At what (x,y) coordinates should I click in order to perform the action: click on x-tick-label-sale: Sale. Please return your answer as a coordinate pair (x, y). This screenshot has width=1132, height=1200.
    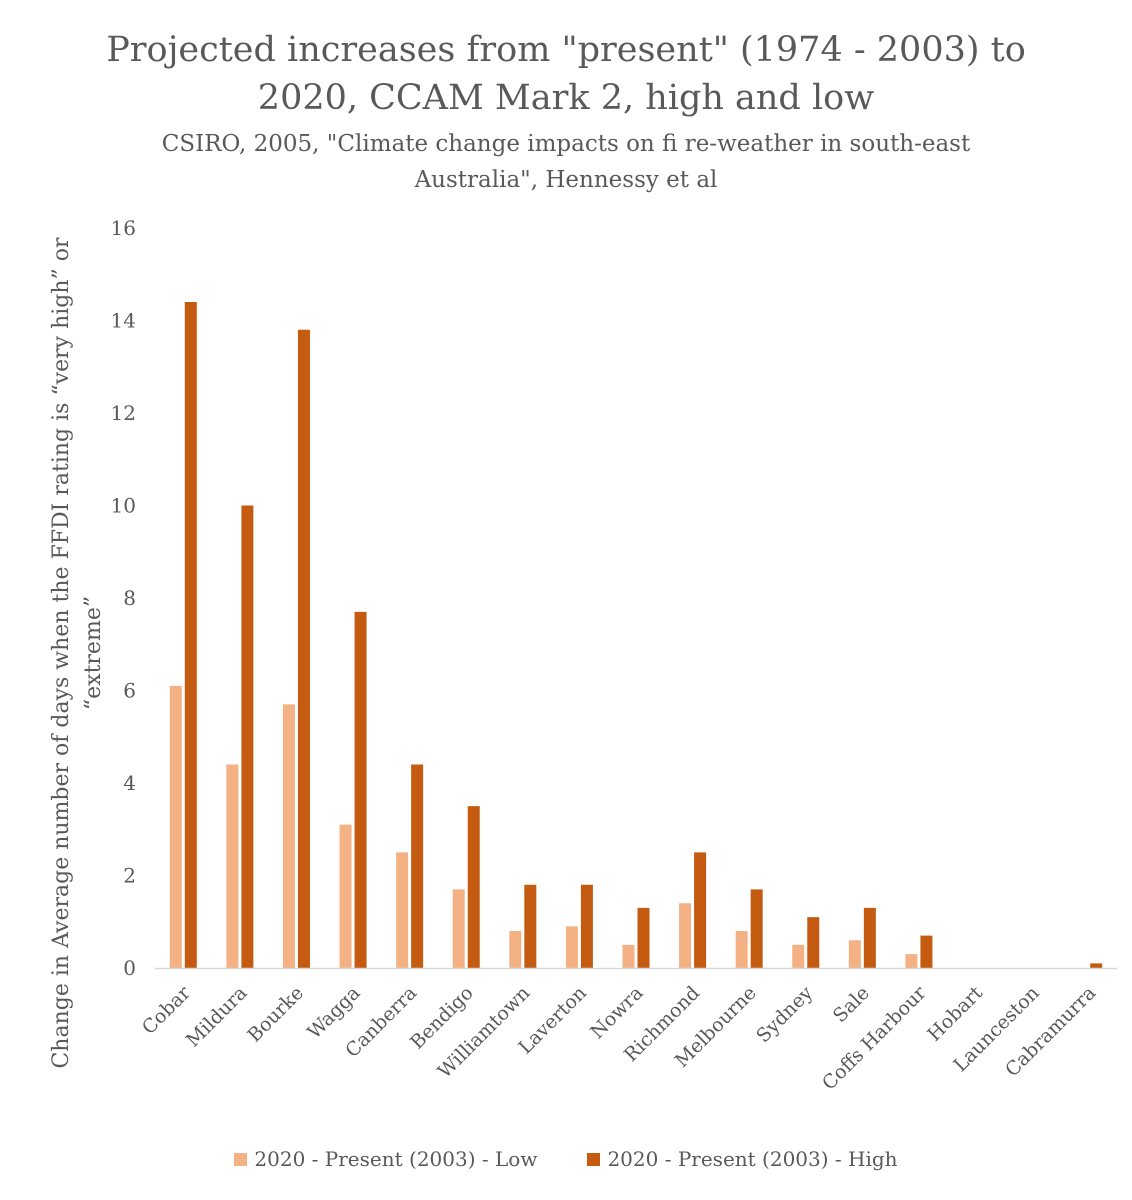
    Looking at the image, I should click on (851, 1004).